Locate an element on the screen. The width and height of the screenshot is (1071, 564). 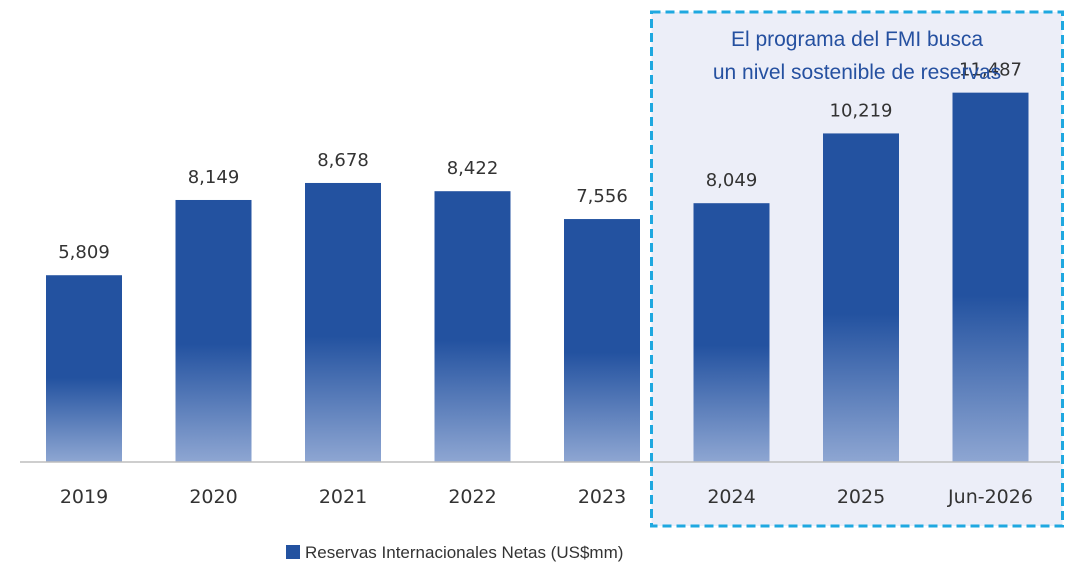
data-label-2025: 10,219 is located at coordinates (861, 110).